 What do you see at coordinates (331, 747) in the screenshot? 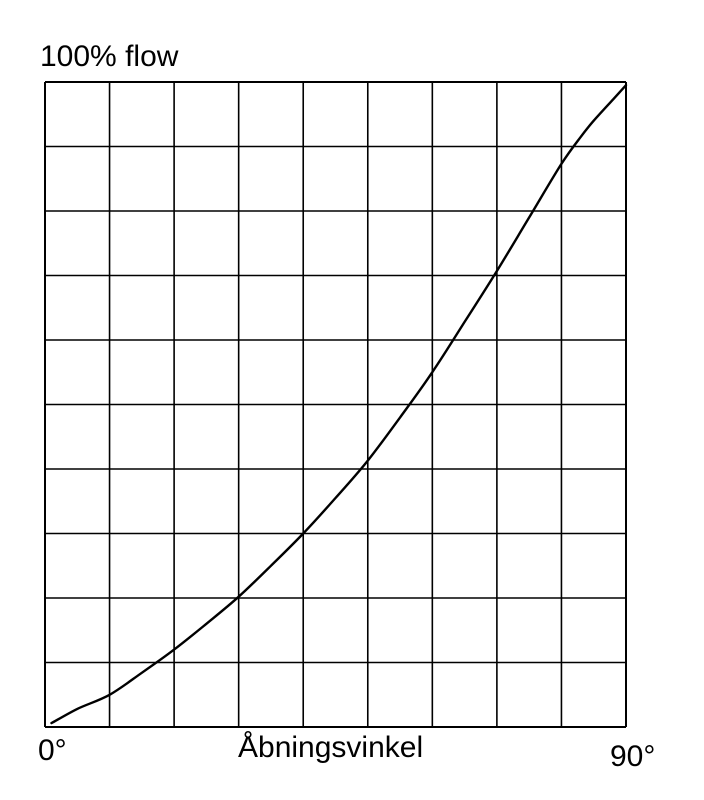
I see `x-axis-label: Åbningsvinkel` at bounding box center [331, 747].